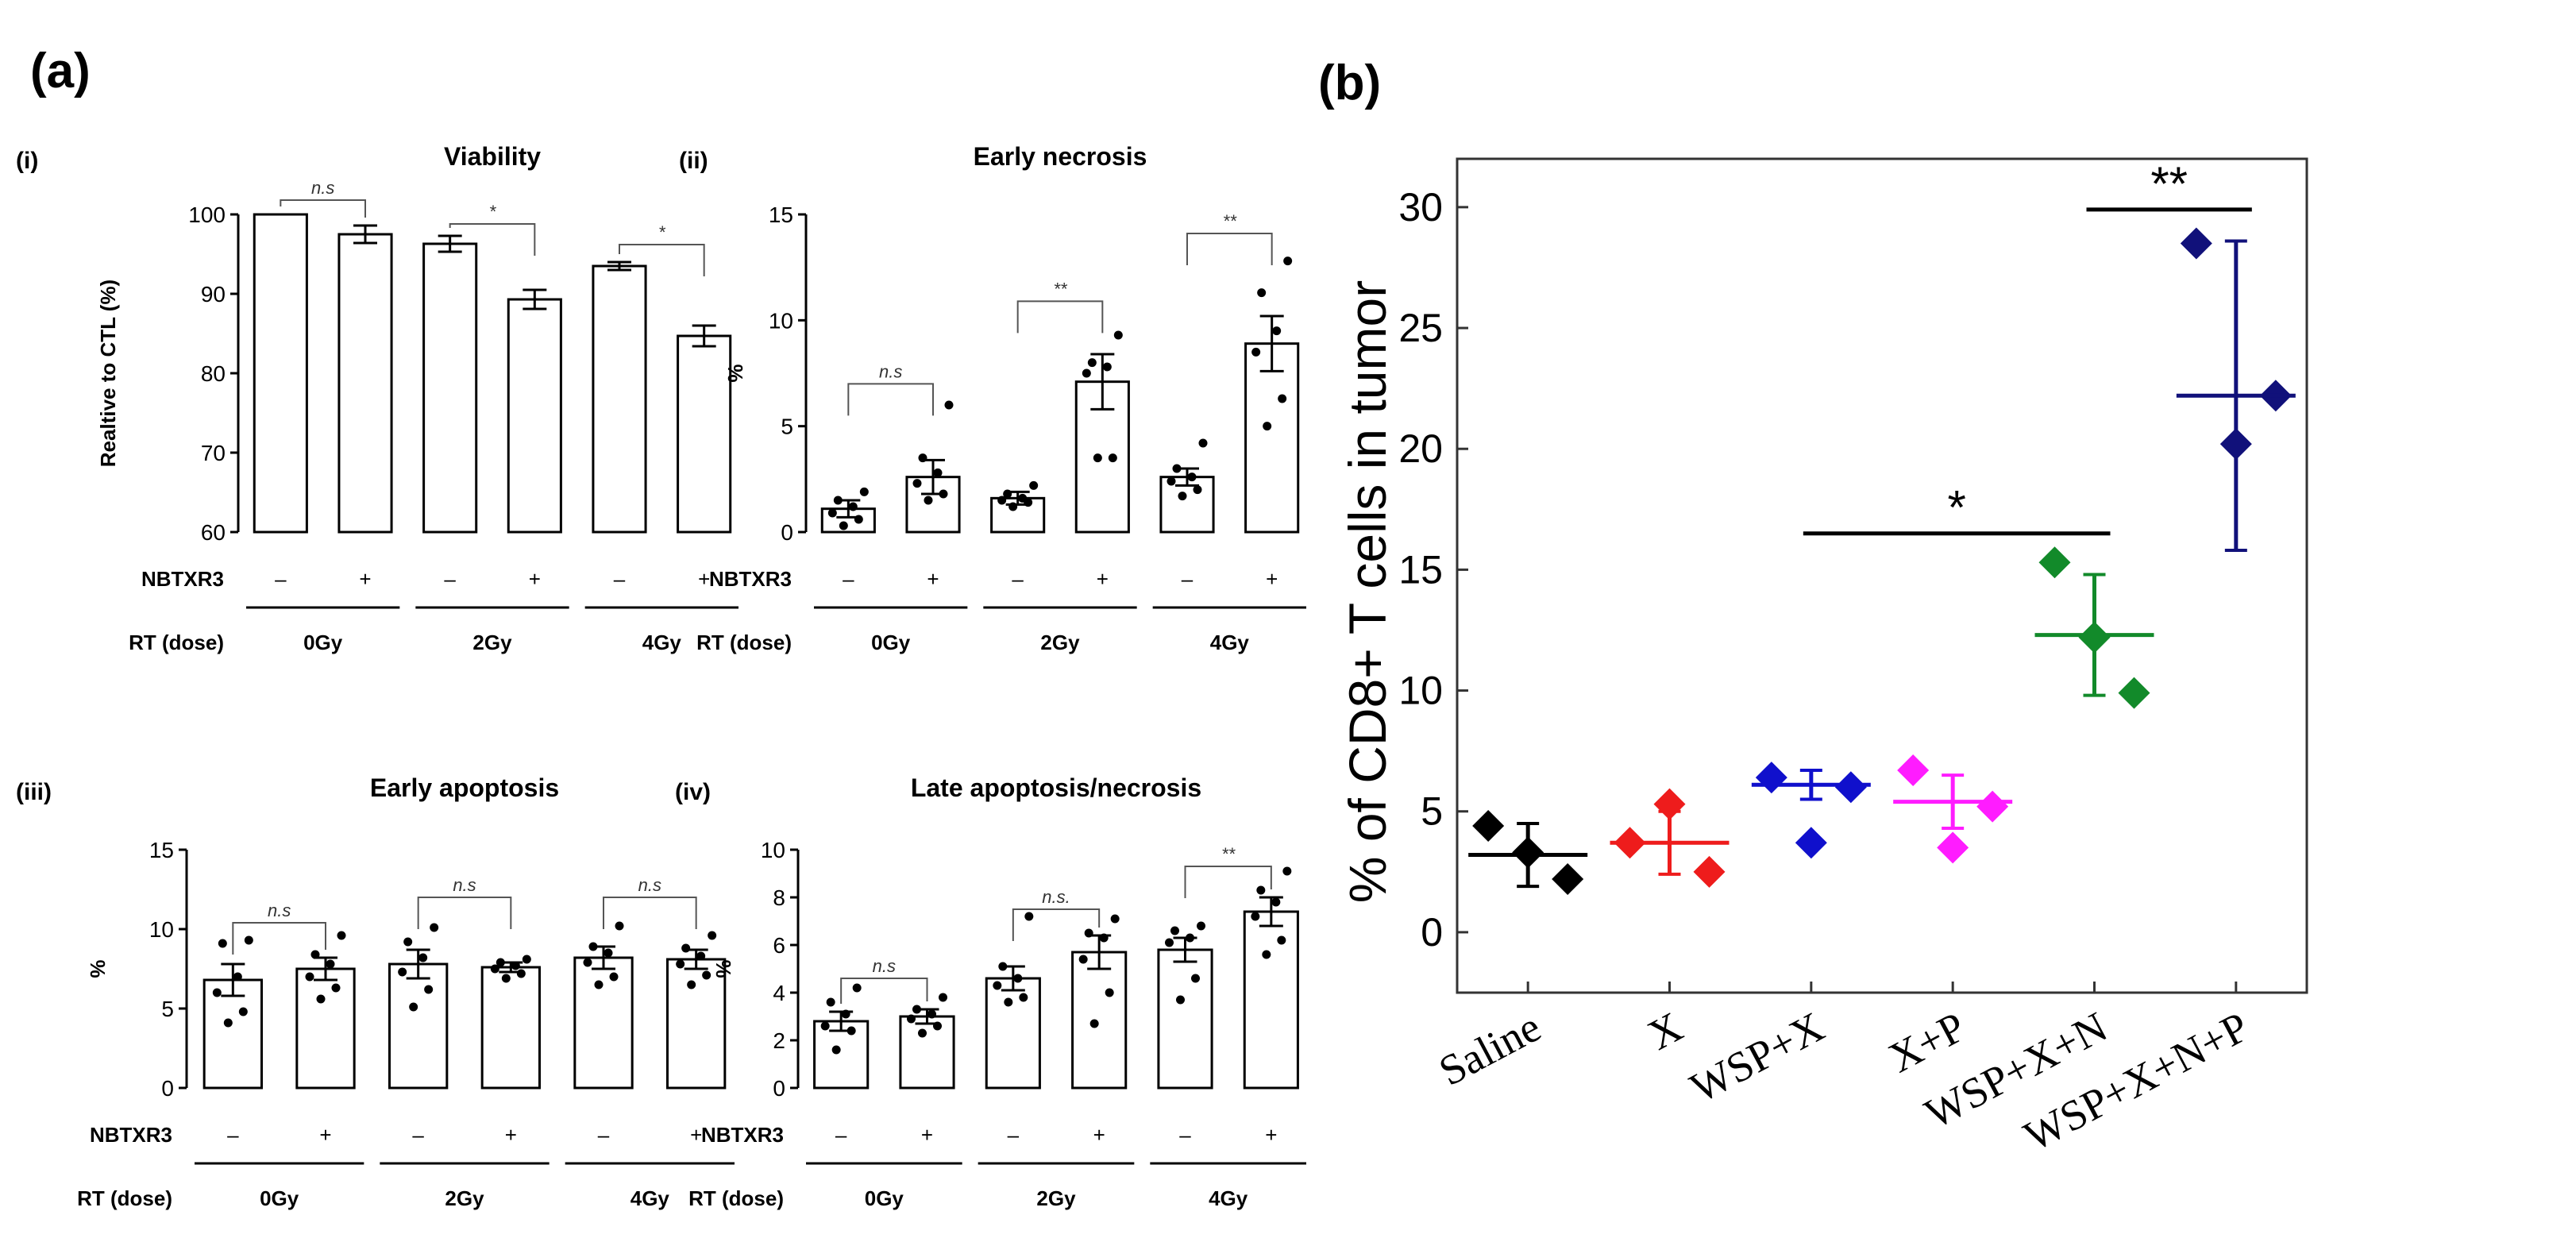  Describe the element at coordinates (779, 897) in the screenshot. I see `y-tick-label: 8` at that location.